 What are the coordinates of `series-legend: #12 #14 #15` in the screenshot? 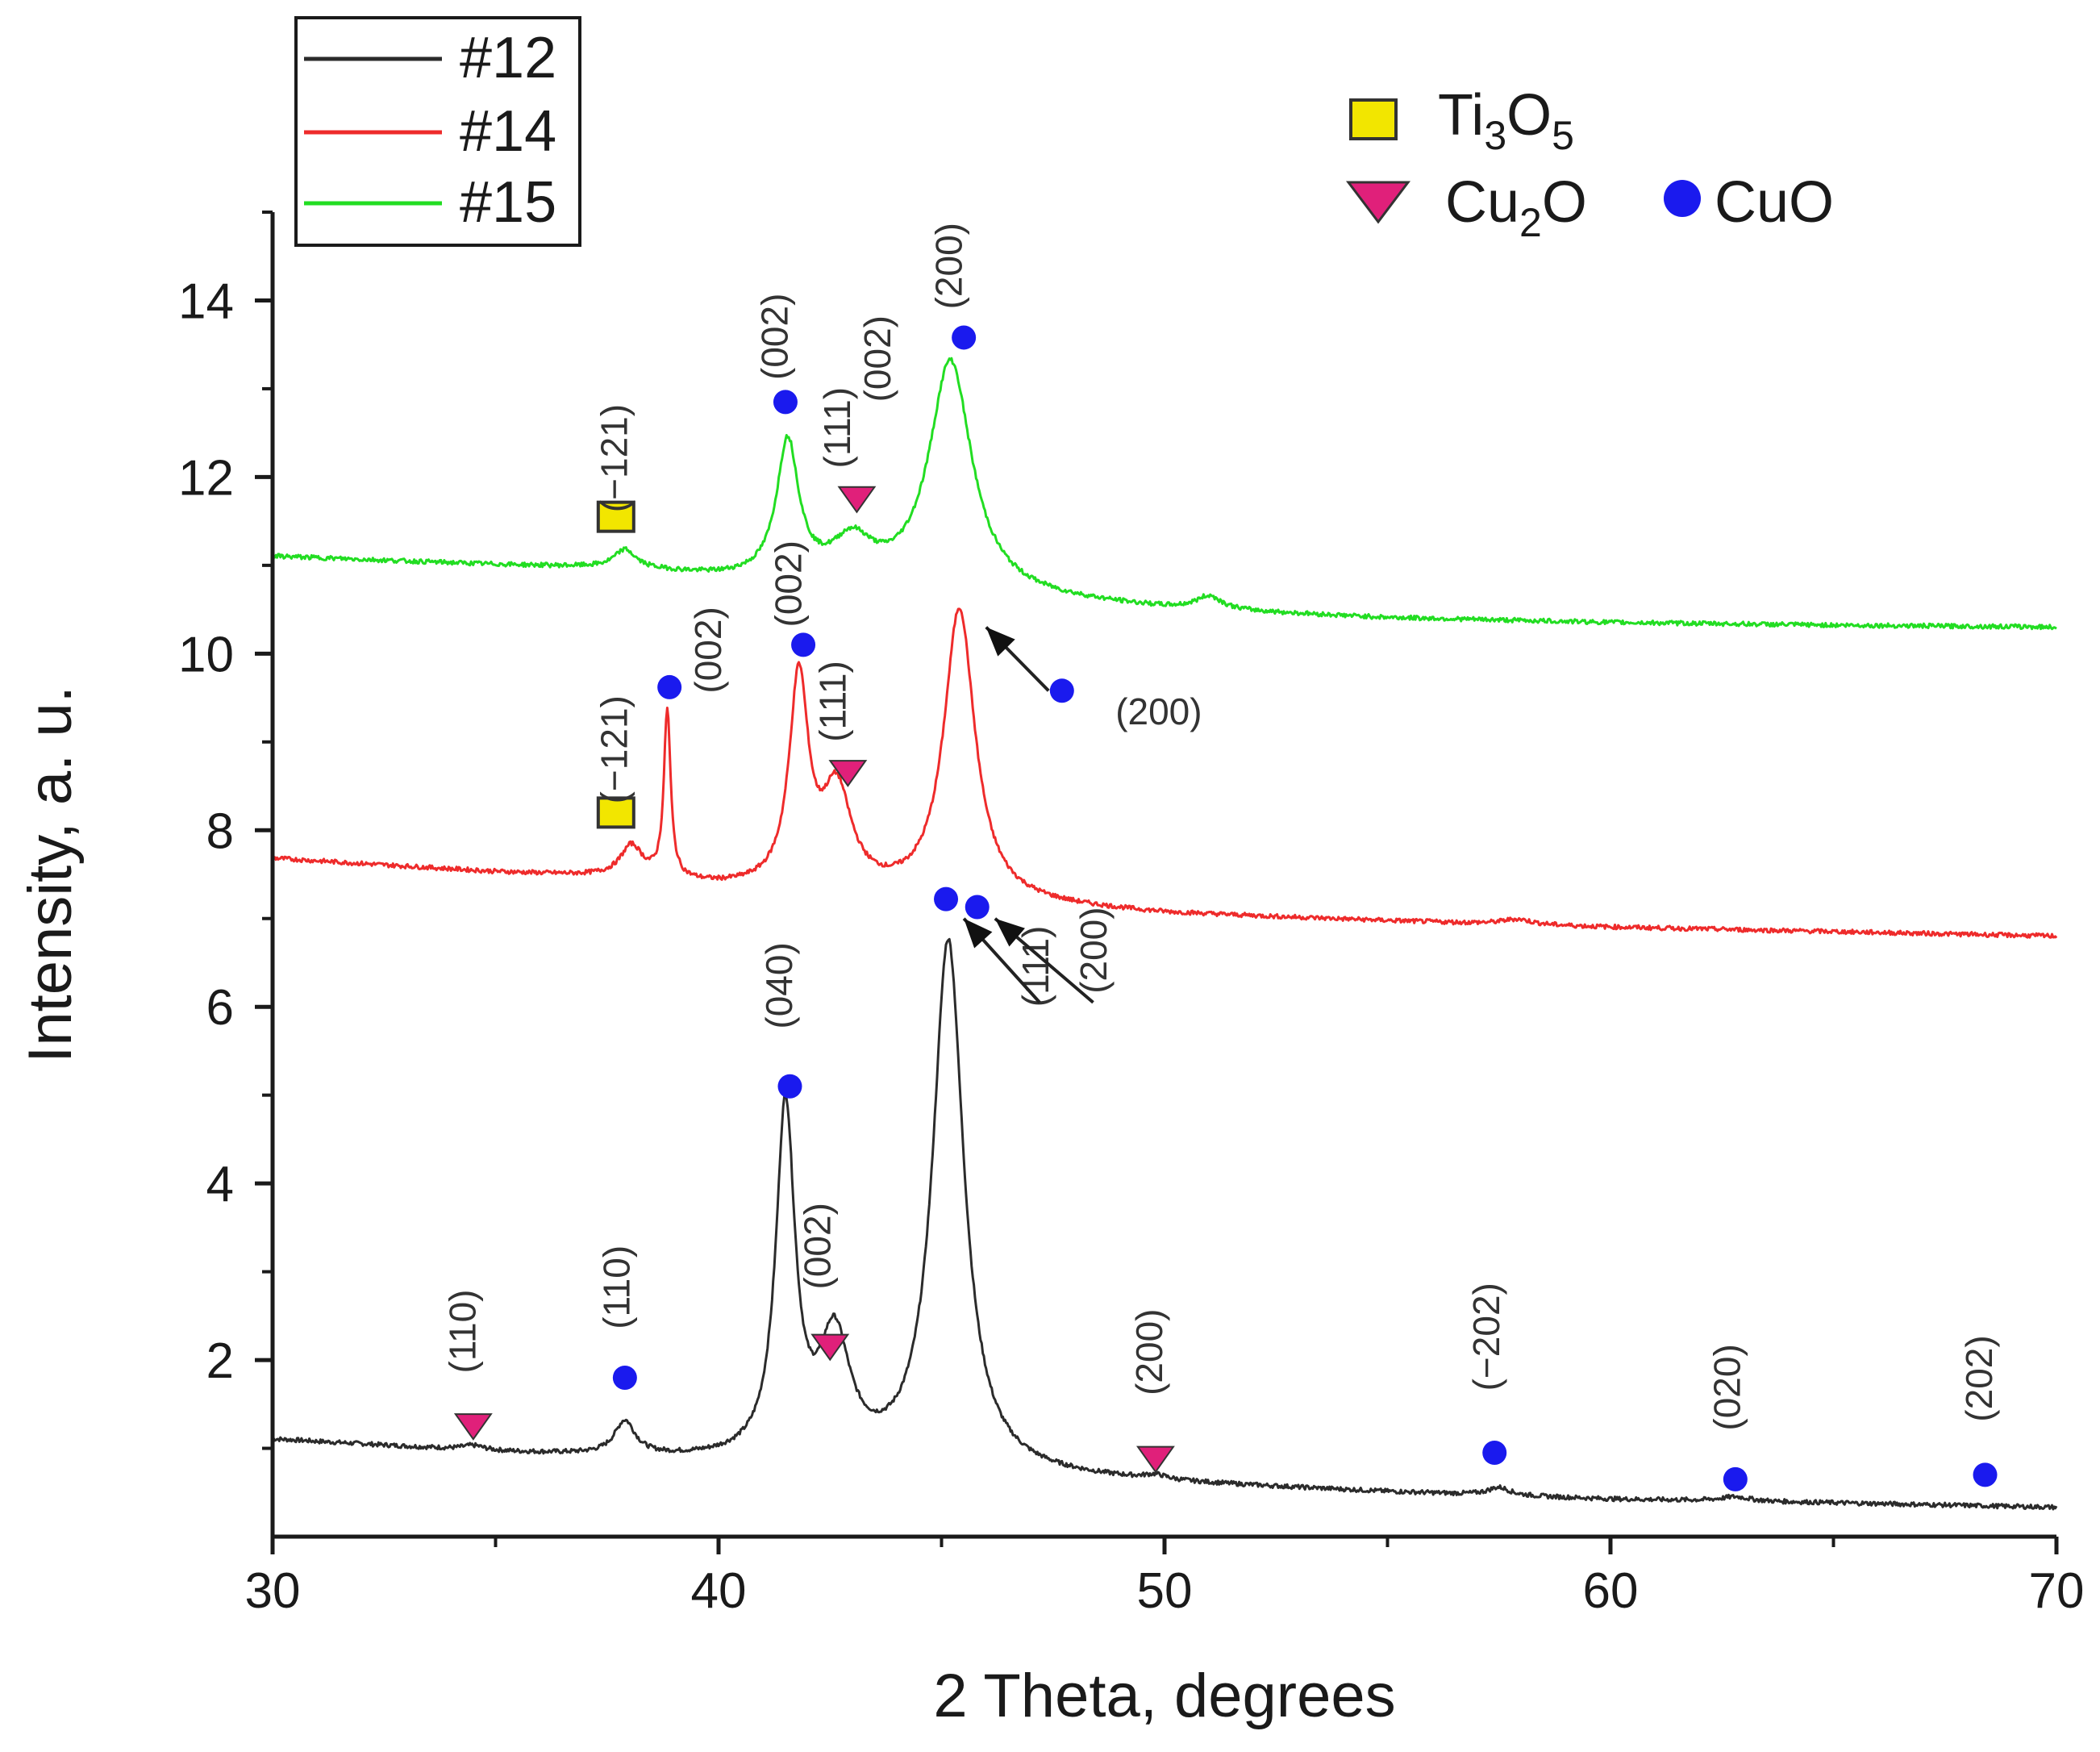 It's located at (437, 132).